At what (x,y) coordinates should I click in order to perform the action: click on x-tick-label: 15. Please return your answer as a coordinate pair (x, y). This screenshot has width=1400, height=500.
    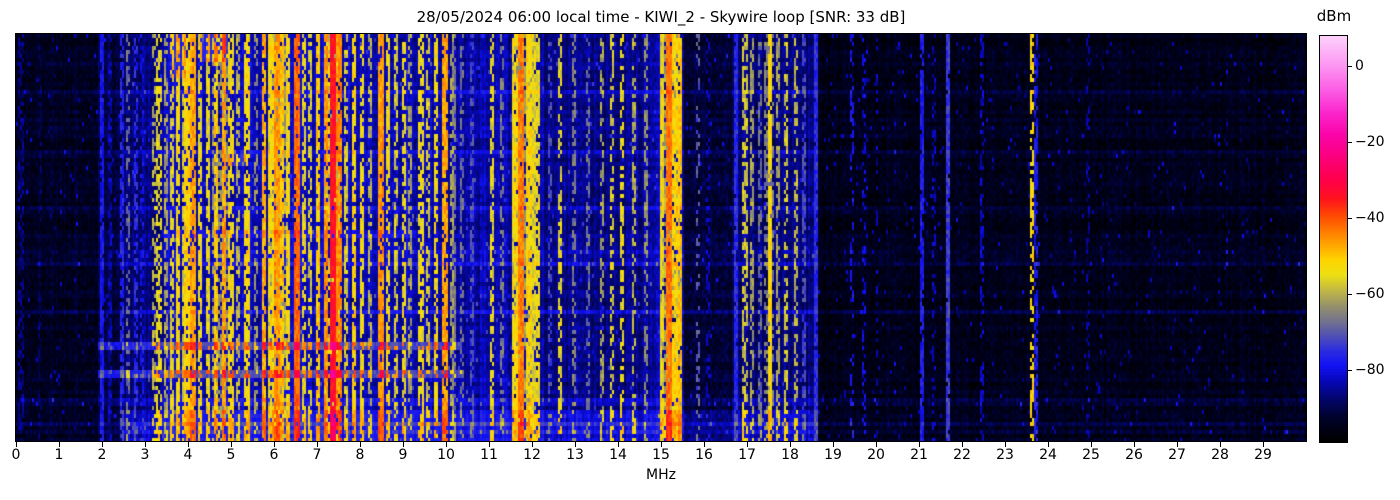
    Looking at the image, I should click on (661, 455).